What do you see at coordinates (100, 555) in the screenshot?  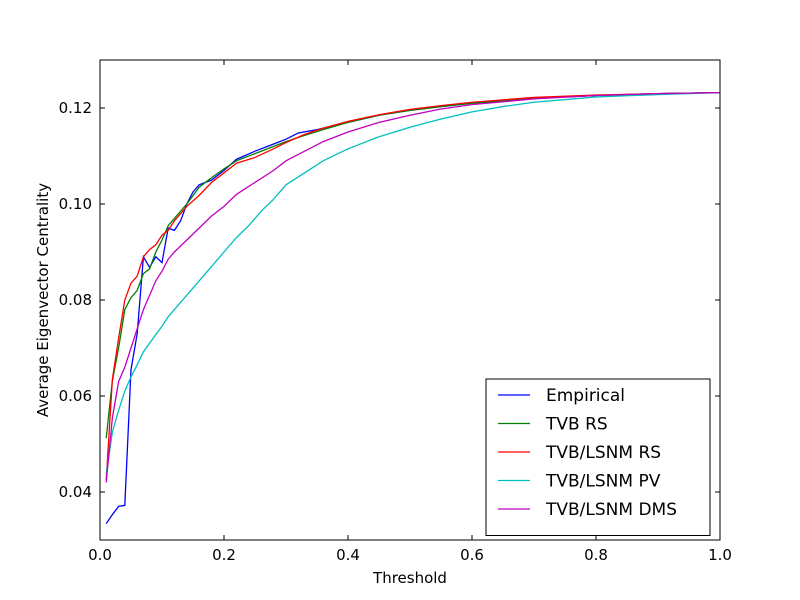 I see `x-tick-label: 0.0` at bounding box center [100, 555].